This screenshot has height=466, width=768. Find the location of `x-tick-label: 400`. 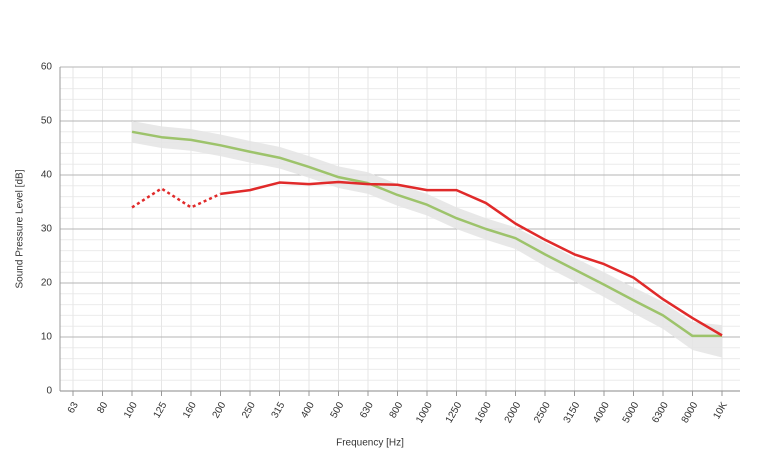

x-tick-label: 400 is located at coordinates (308, 410).